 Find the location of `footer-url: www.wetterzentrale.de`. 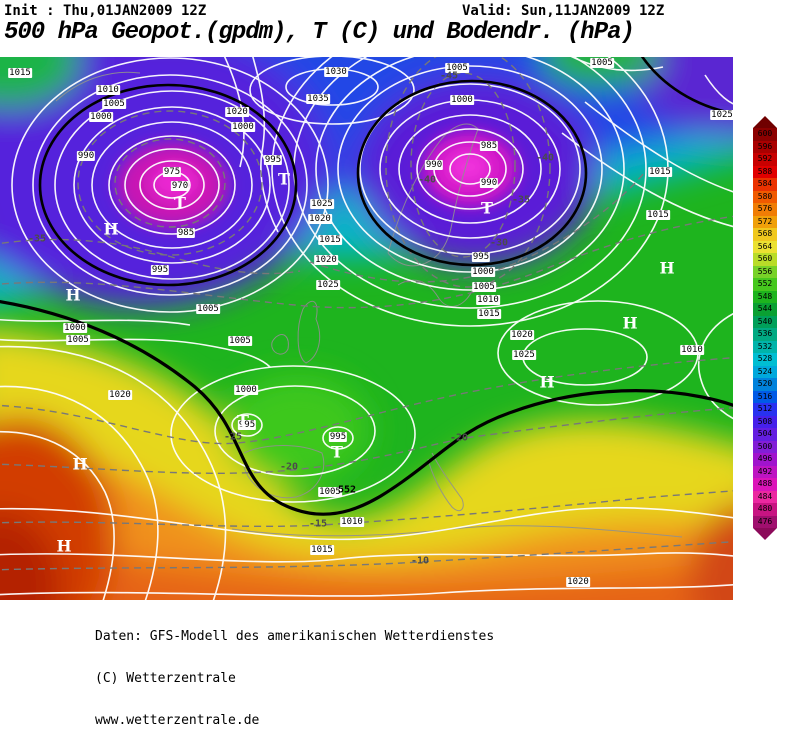

footer-url: www.wetterzentrale.de is located at coordinates (177, 720).